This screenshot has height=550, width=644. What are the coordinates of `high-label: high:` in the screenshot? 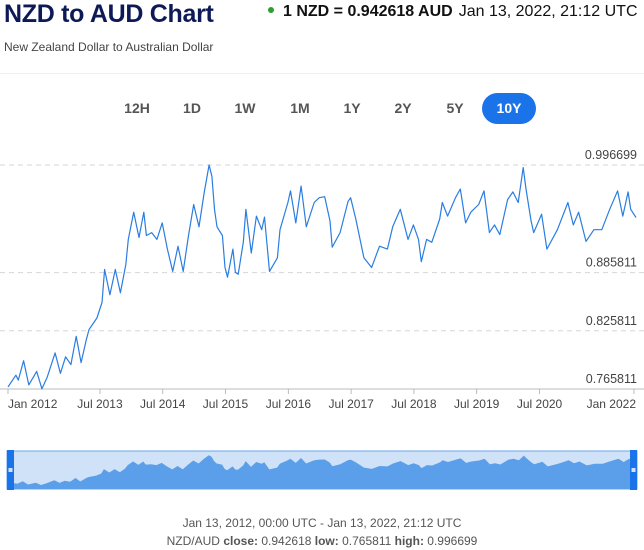 It's located at (409, 541).